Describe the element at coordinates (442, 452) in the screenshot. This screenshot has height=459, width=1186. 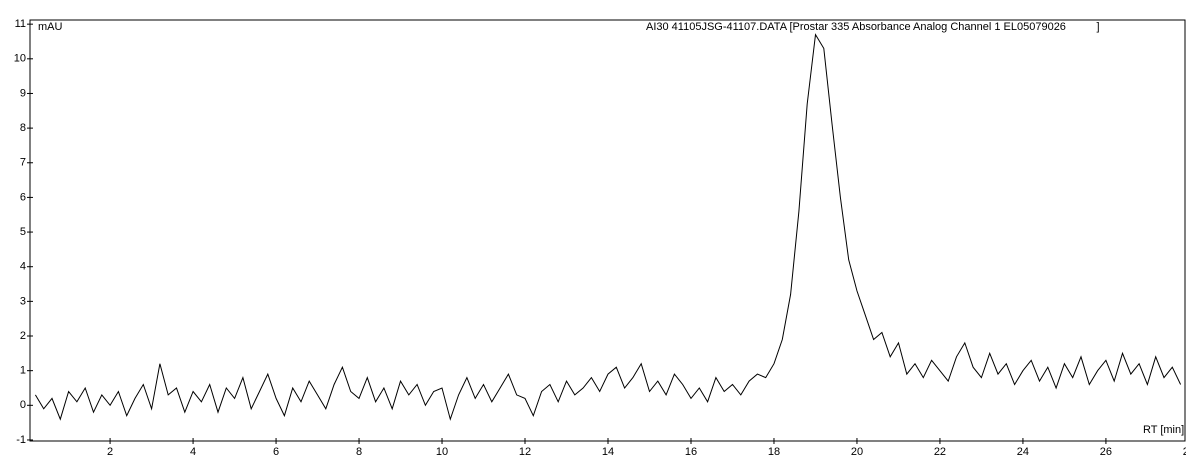
I see `x-tick-label: 10` at that location.